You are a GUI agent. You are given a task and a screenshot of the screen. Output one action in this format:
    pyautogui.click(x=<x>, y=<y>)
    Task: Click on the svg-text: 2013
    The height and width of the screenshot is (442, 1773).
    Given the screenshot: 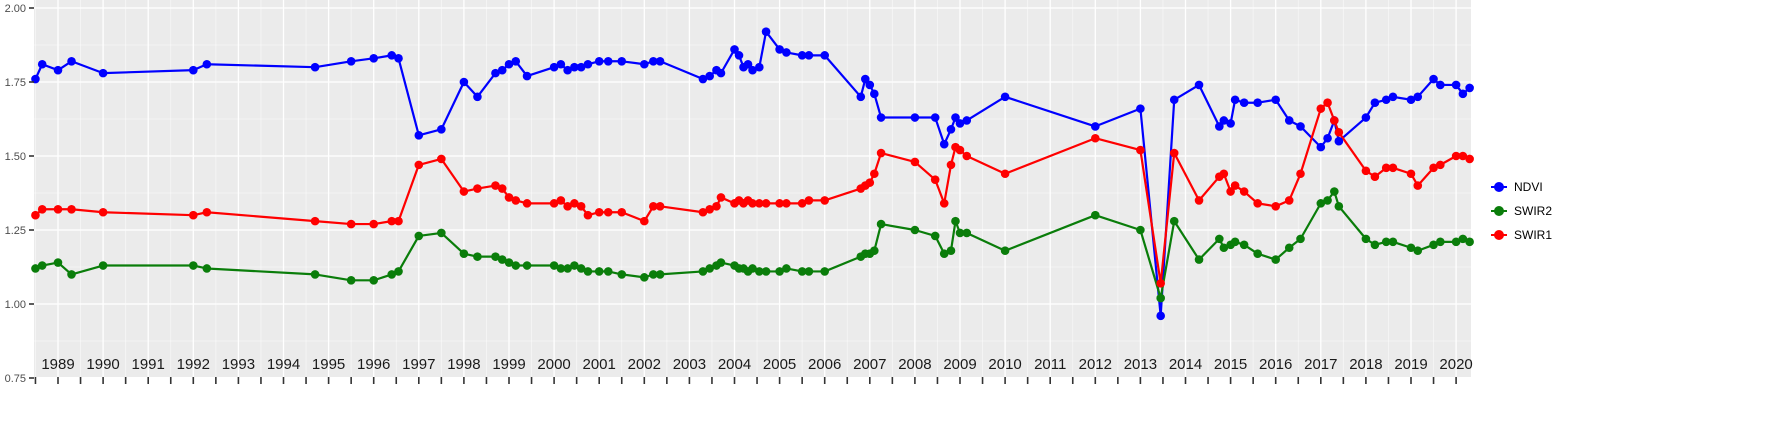 What is the action you would take?
    pyautogui.click(x=1140, y=364)
    